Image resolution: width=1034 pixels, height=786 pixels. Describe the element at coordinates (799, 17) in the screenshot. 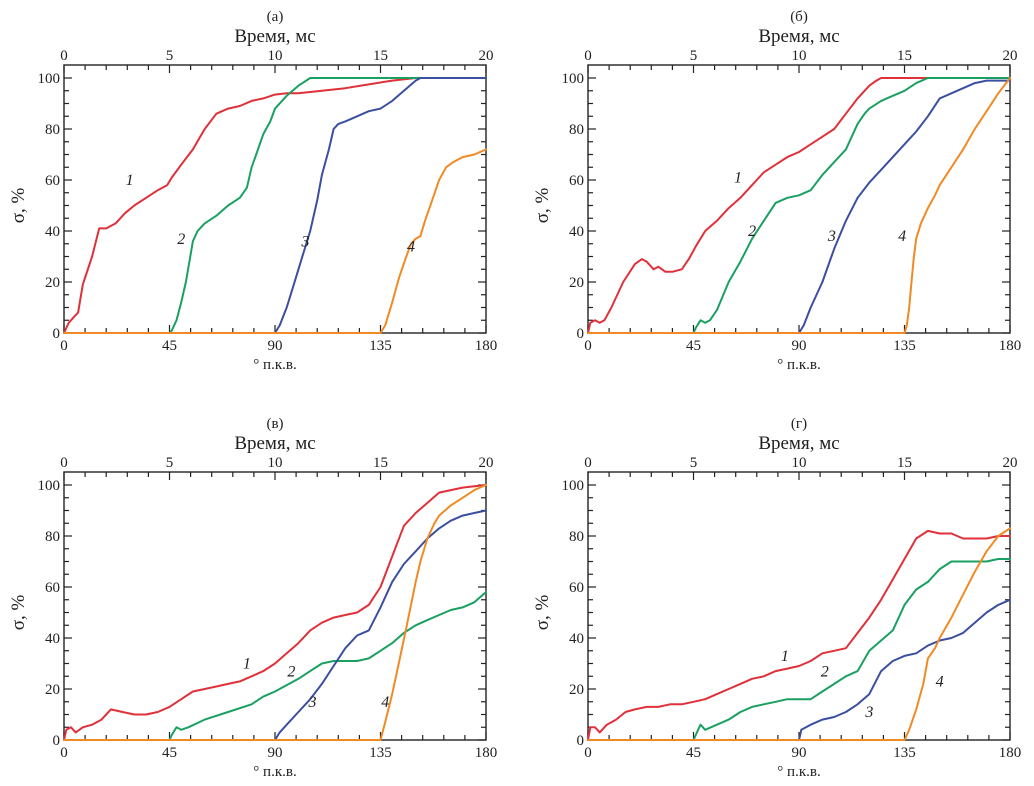

I see `panel-title: (б)` at that location.